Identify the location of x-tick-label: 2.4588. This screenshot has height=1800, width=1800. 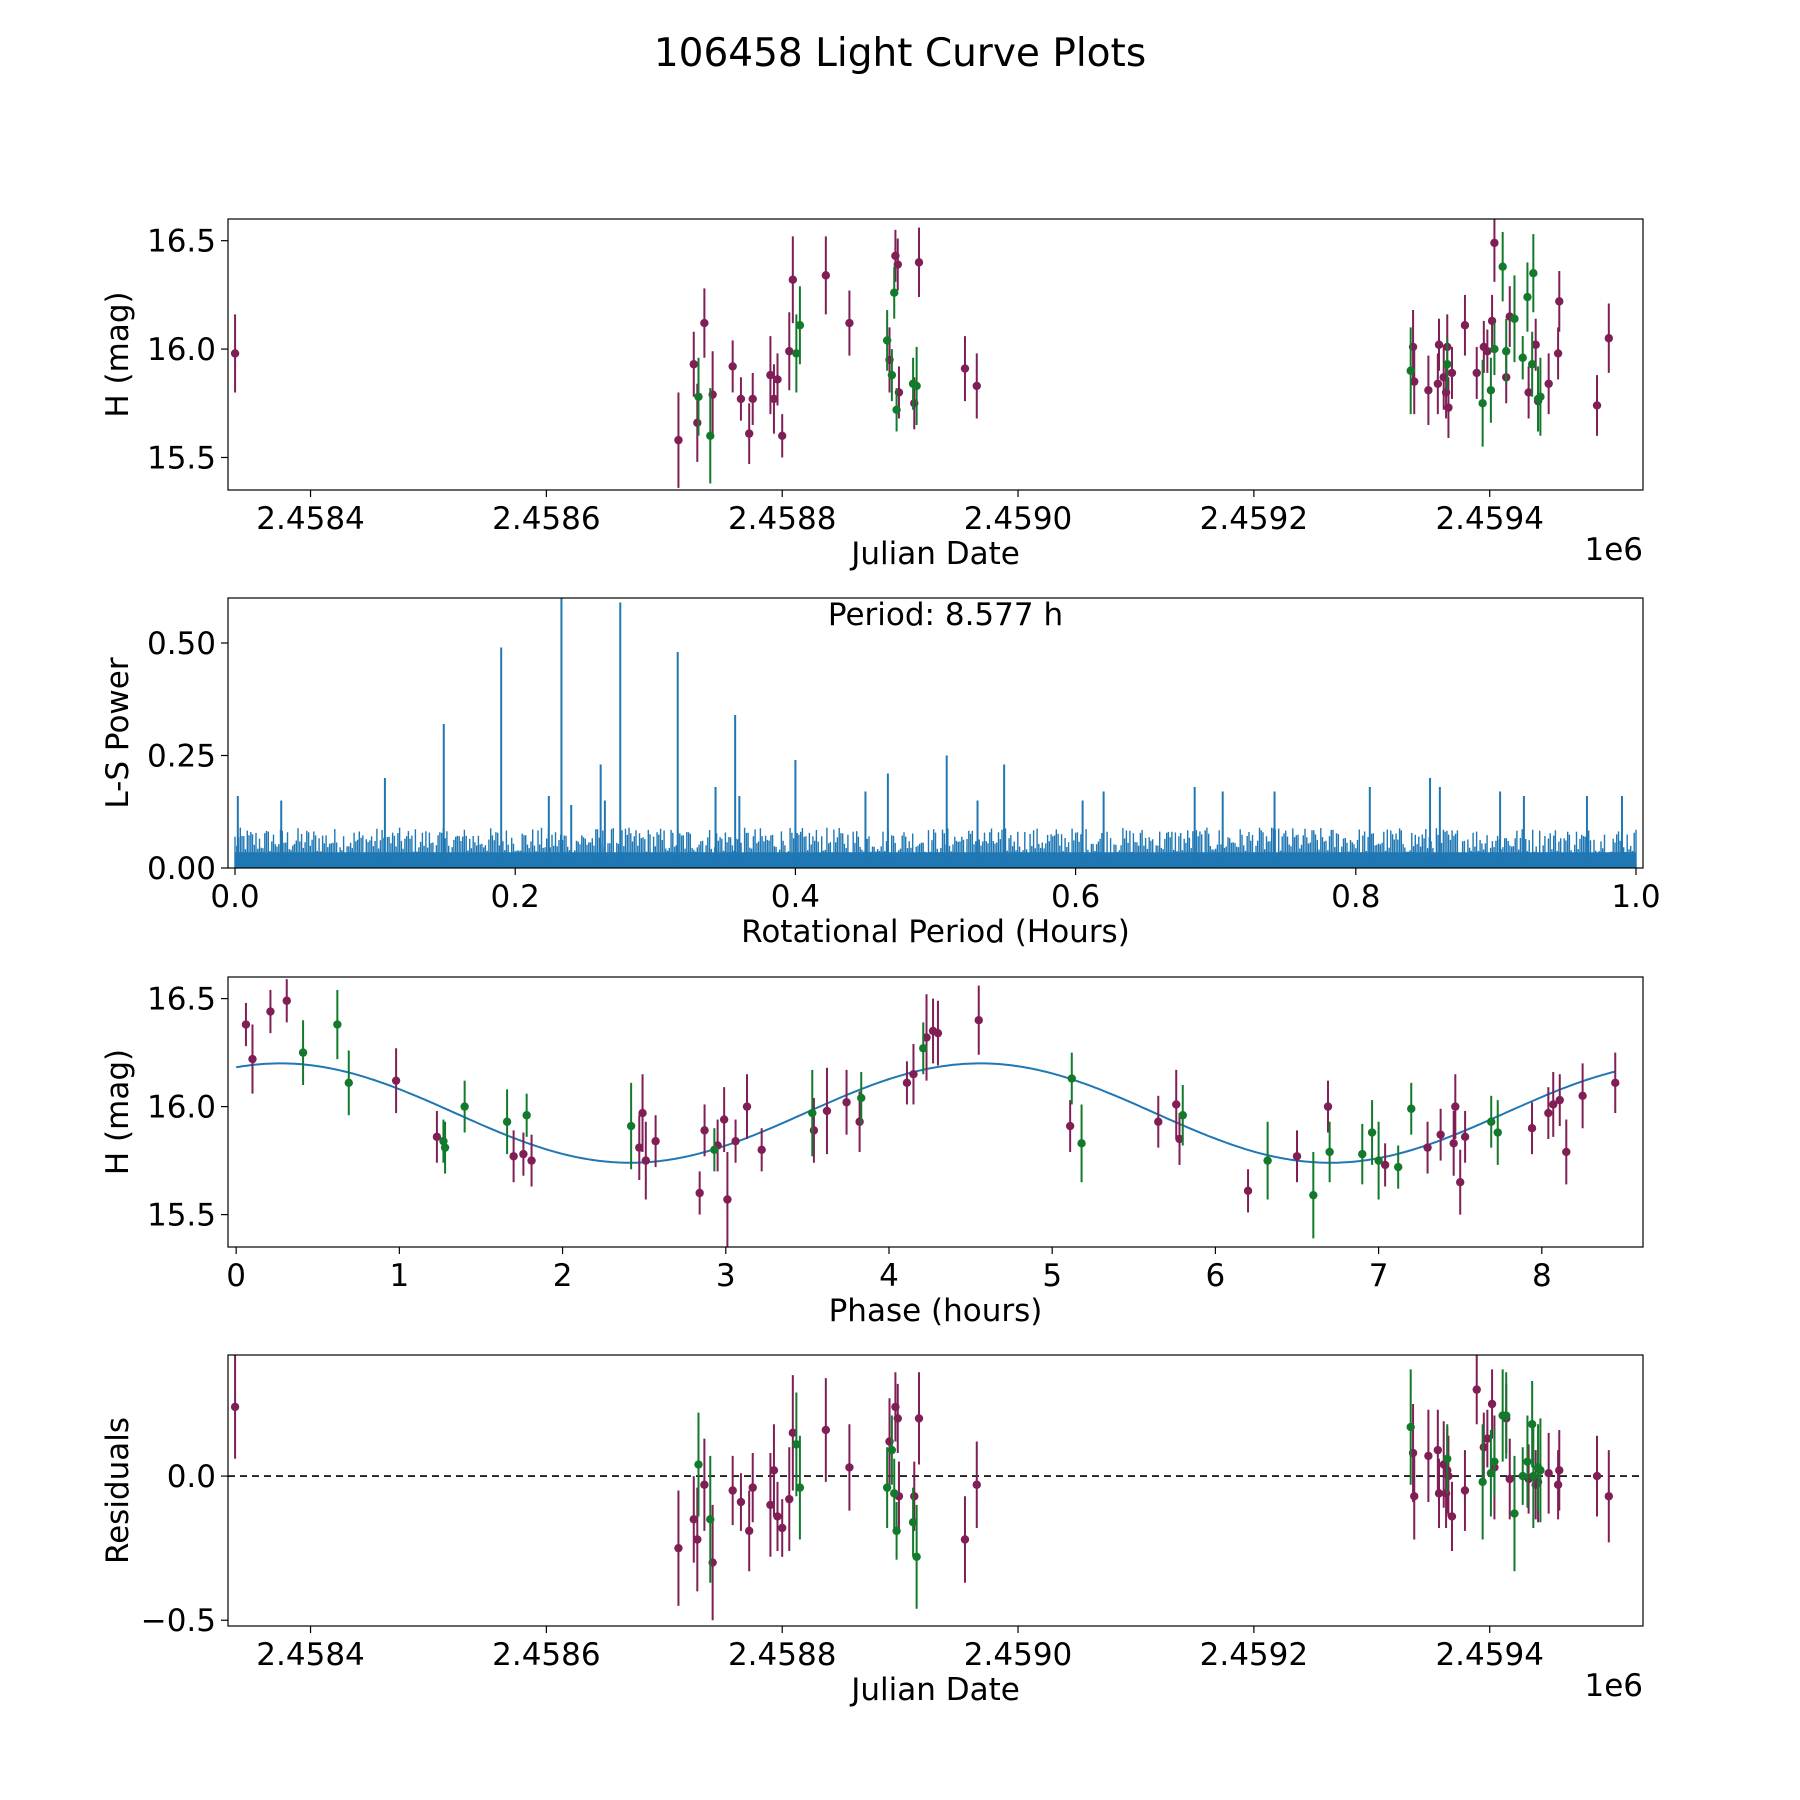
(782, 1655).